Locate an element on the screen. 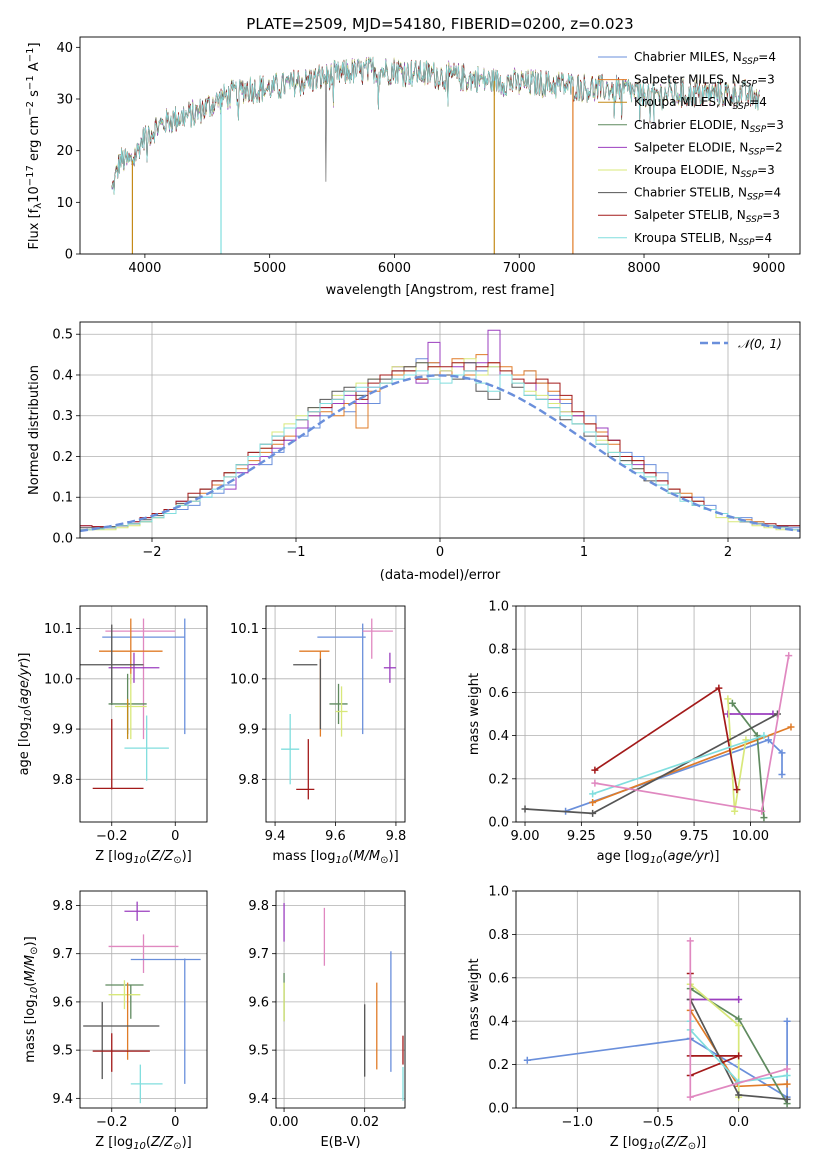  legend-label: Salpeter STELIB, NSSP=3 is located at coordinates (707, 216).